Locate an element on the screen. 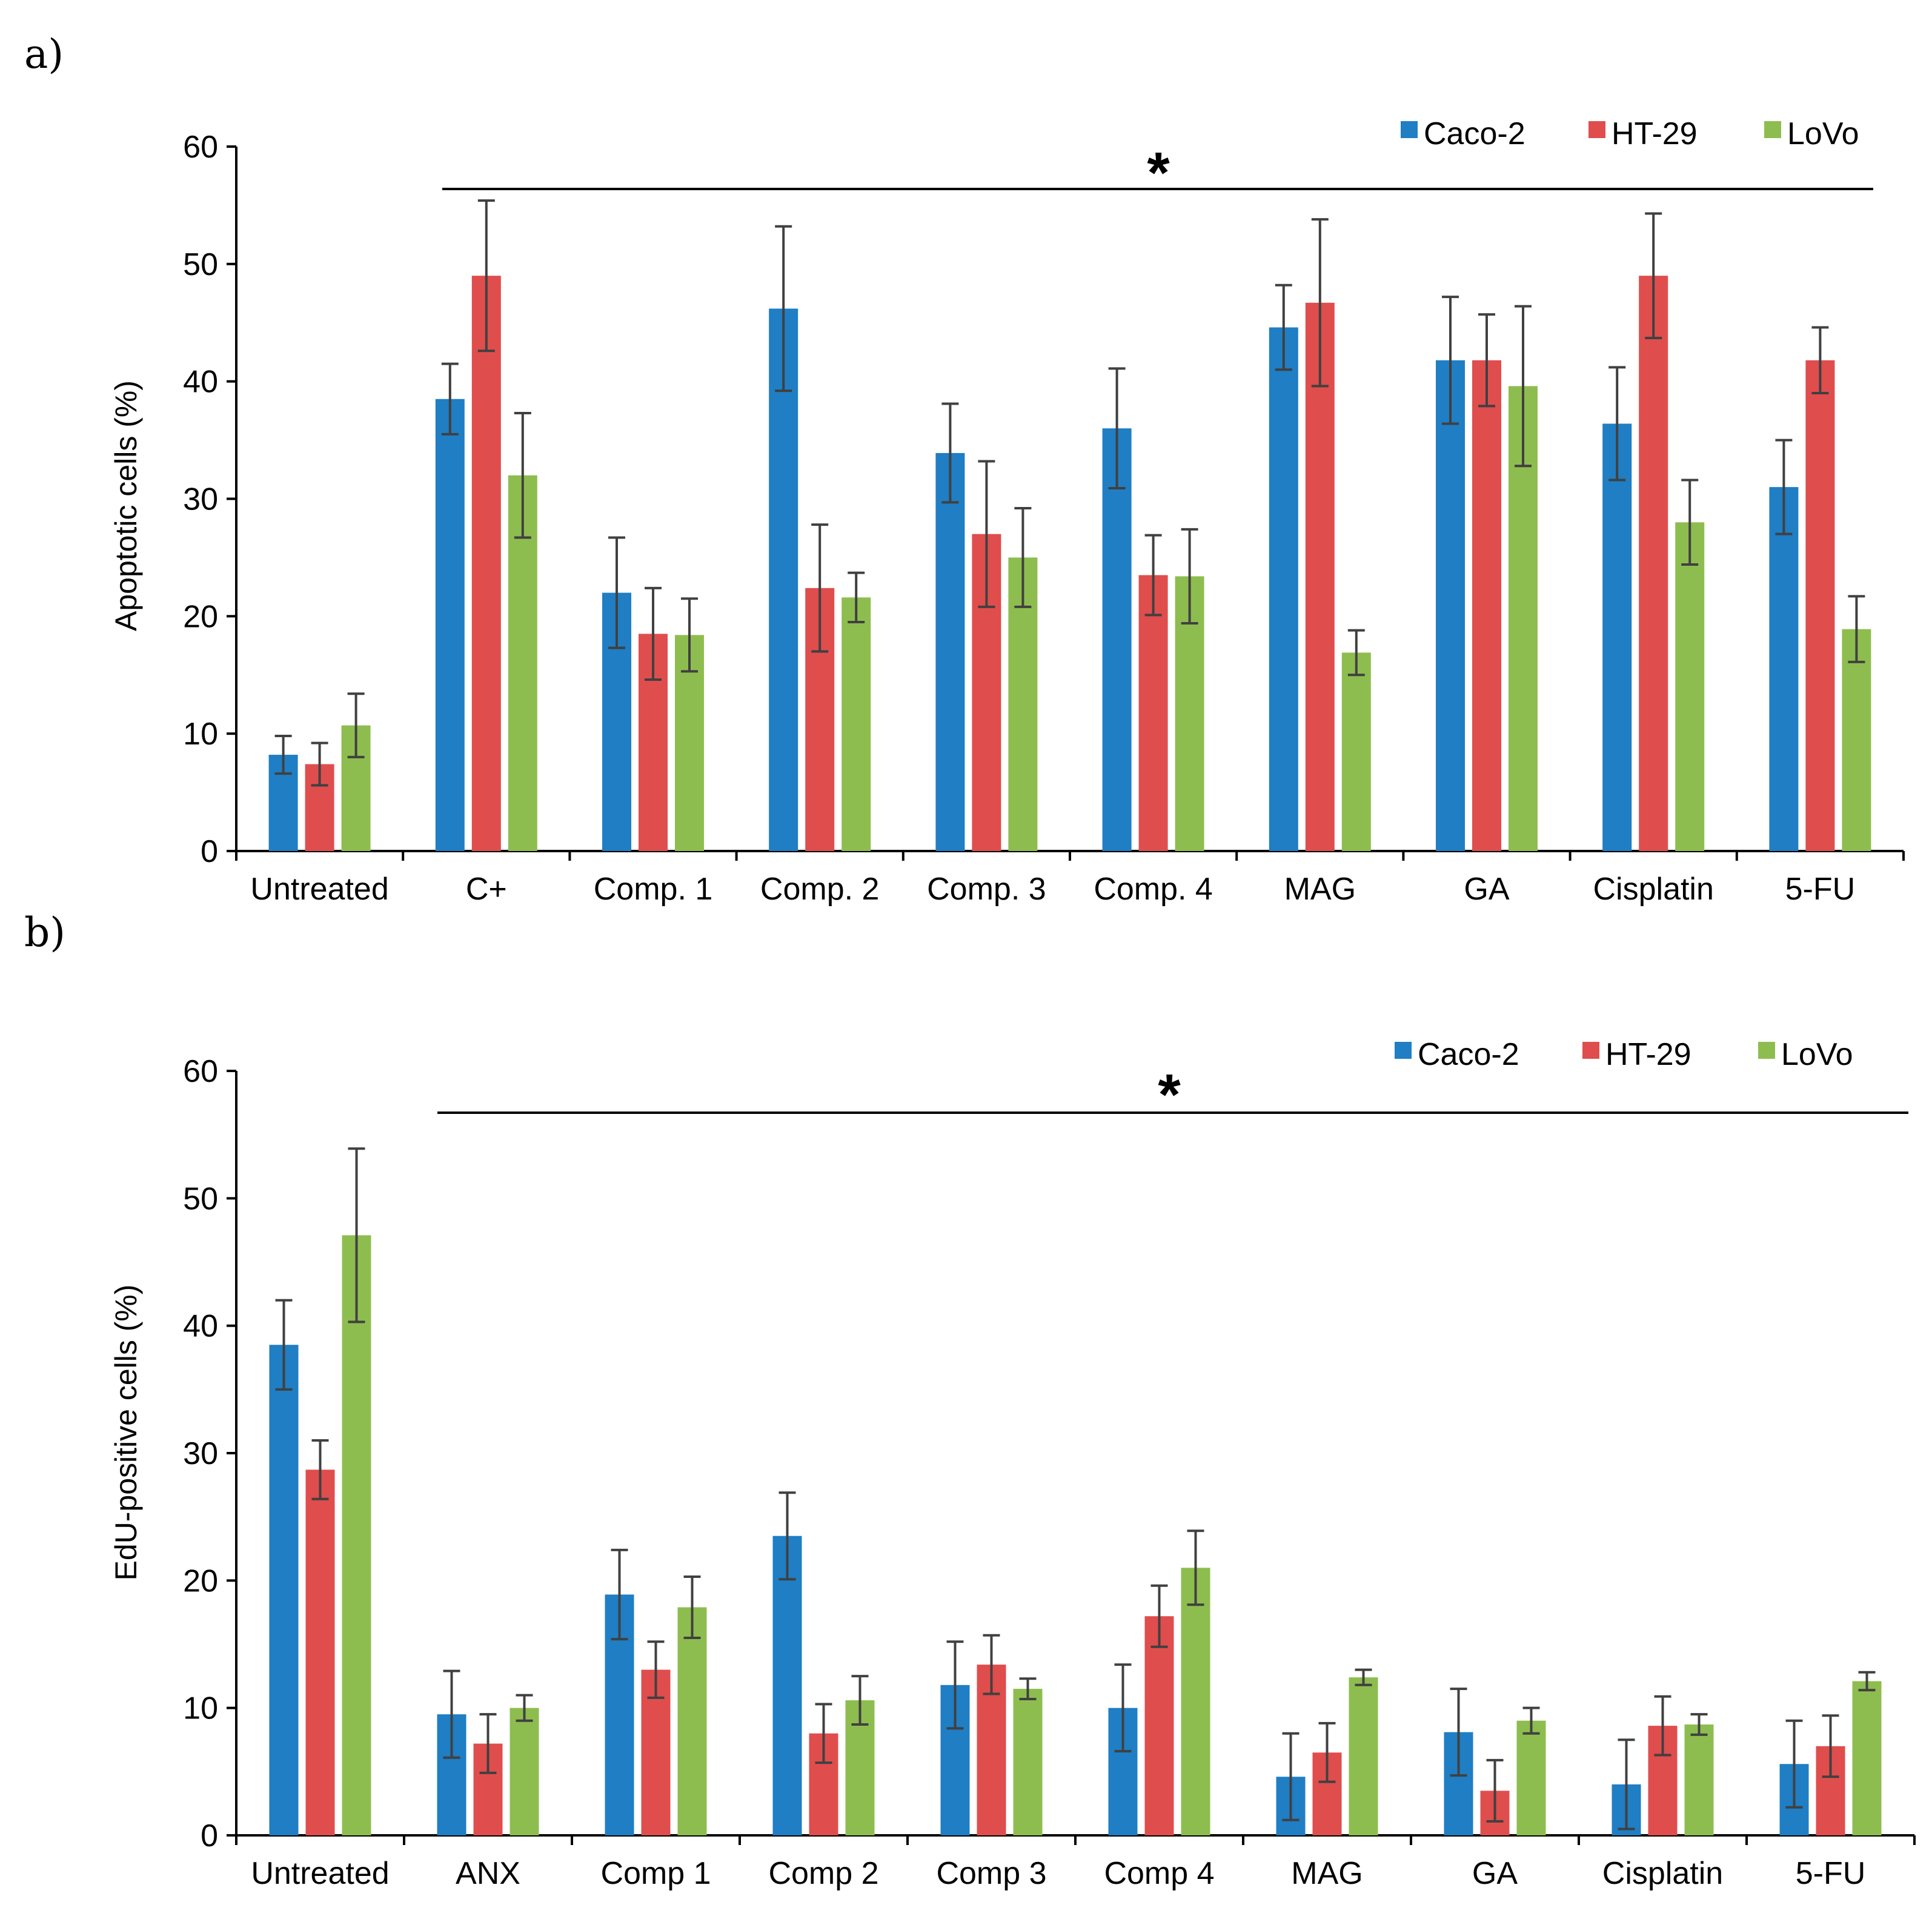 The width and height of the screenshot is (1932, 1905). bar-caco-2-c is located at coordinates (450, 625).